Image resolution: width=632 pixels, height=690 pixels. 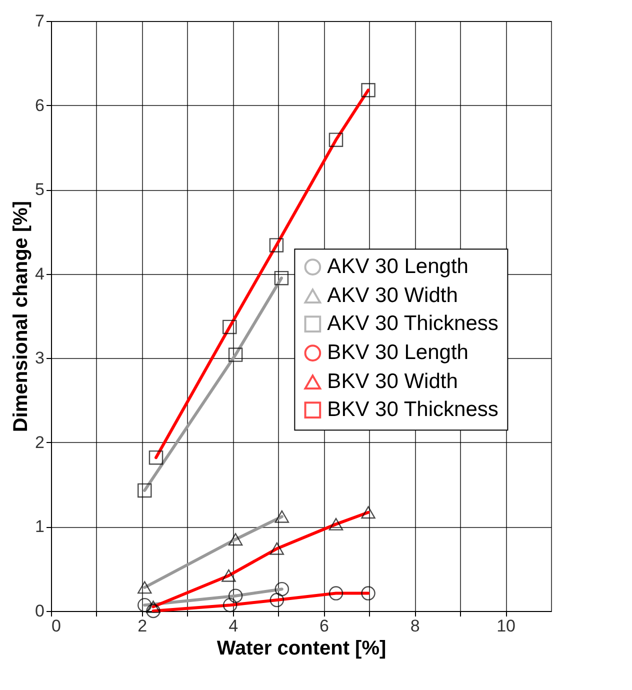 I want to click on y-axis-title: Dimensional change [%], so click(x=21, y=316).